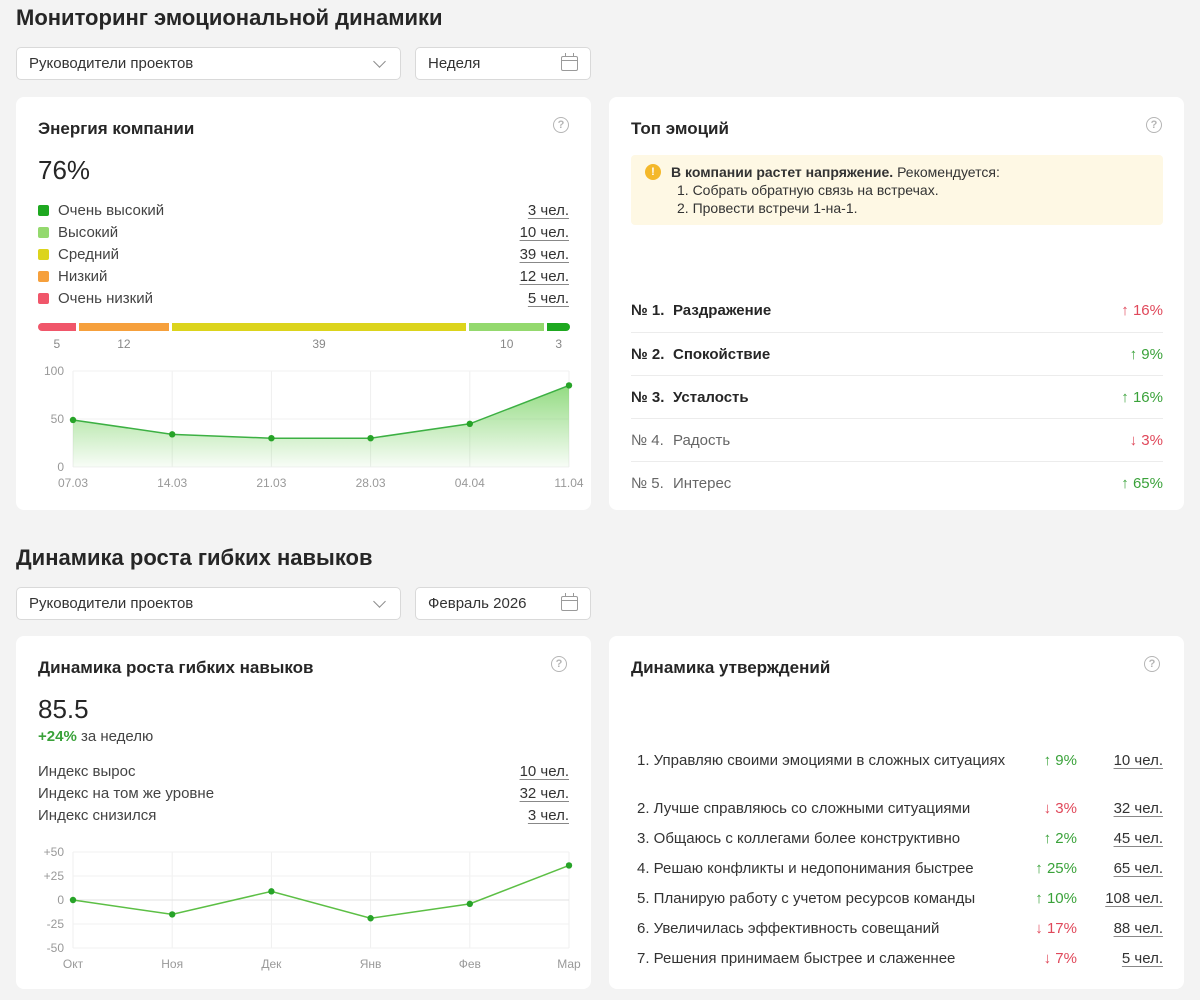 Image resolution: width=1200 pixels, height=1000 pixels. Describe the element at coordinates (1138, 928) in the screenshot. I see `statement-count: 88 чел.` at that location.